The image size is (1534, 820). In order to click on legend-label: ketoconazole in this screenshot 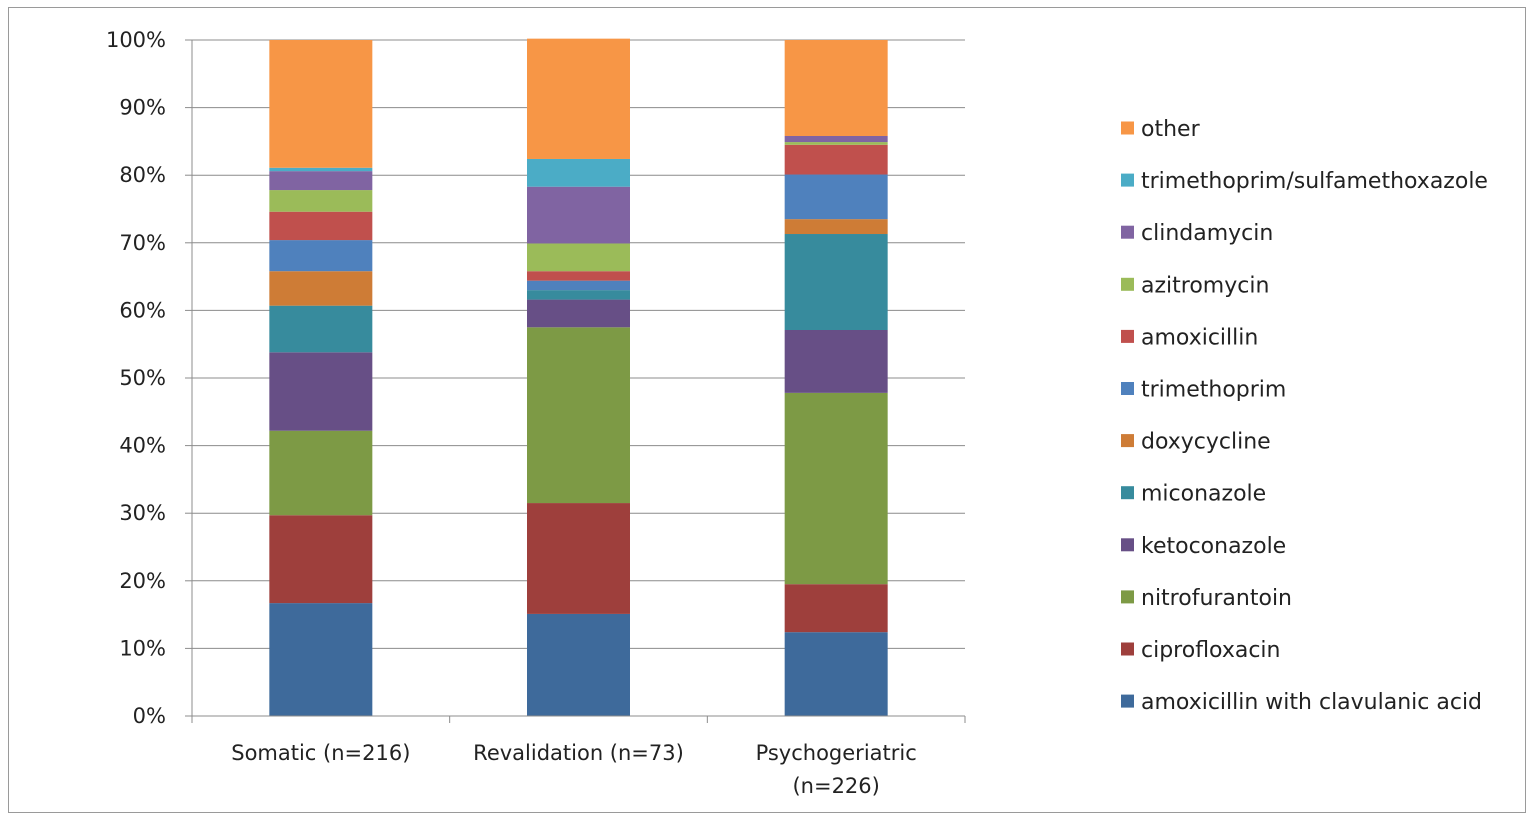, I will do `click(1213, 546)`.